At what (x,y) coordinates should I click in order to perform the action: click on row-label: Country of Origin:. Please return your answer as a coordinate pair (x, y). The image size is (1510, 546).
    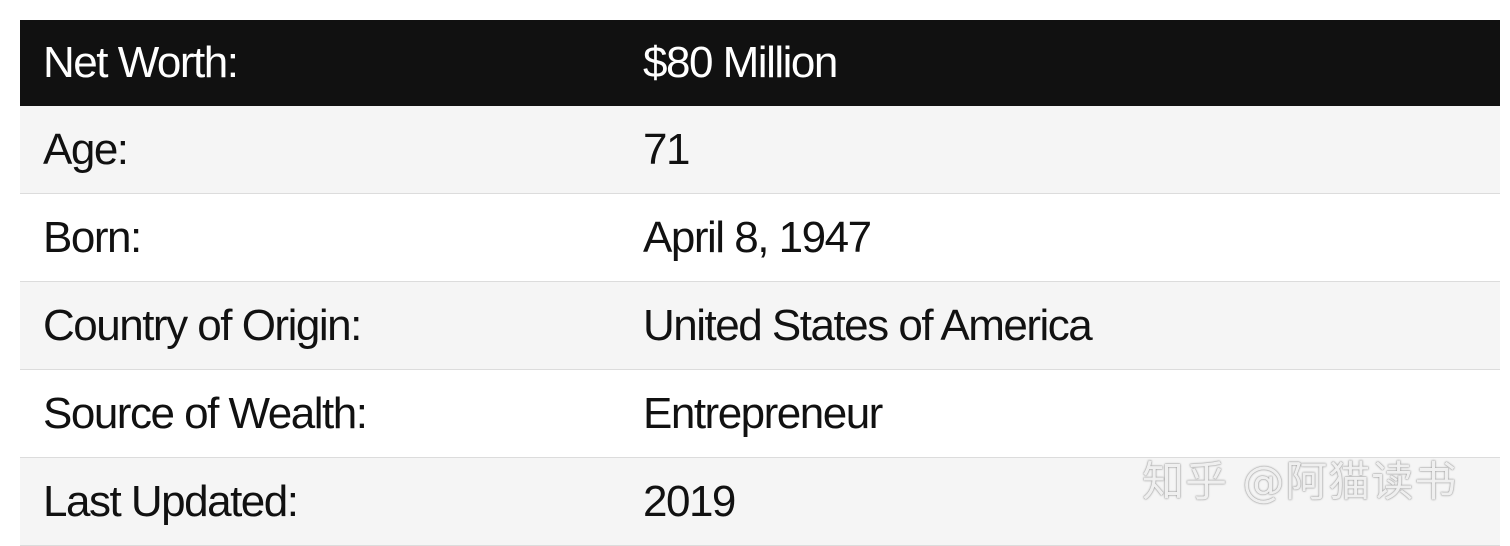
    Looking at the image, I should click on (202, 325).